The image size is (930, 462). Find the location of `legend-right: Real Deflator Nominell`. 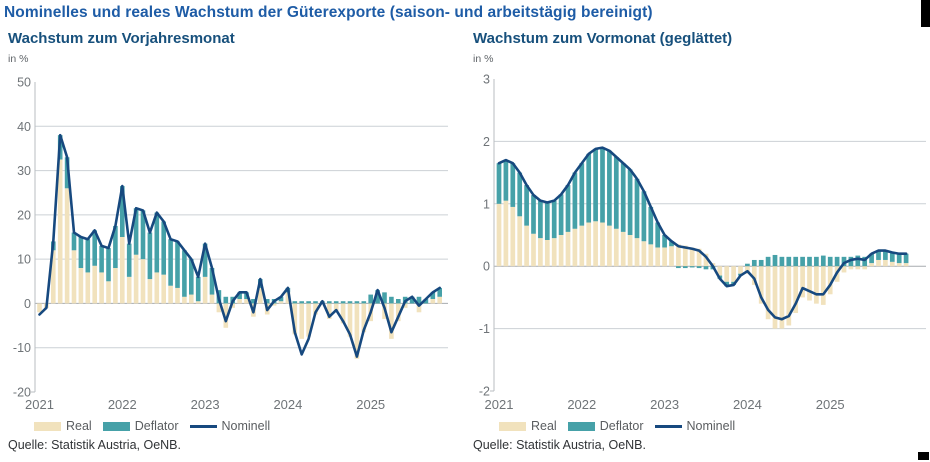

legend-right: Real Deflator Nominell is located at coordinates (622, 426).